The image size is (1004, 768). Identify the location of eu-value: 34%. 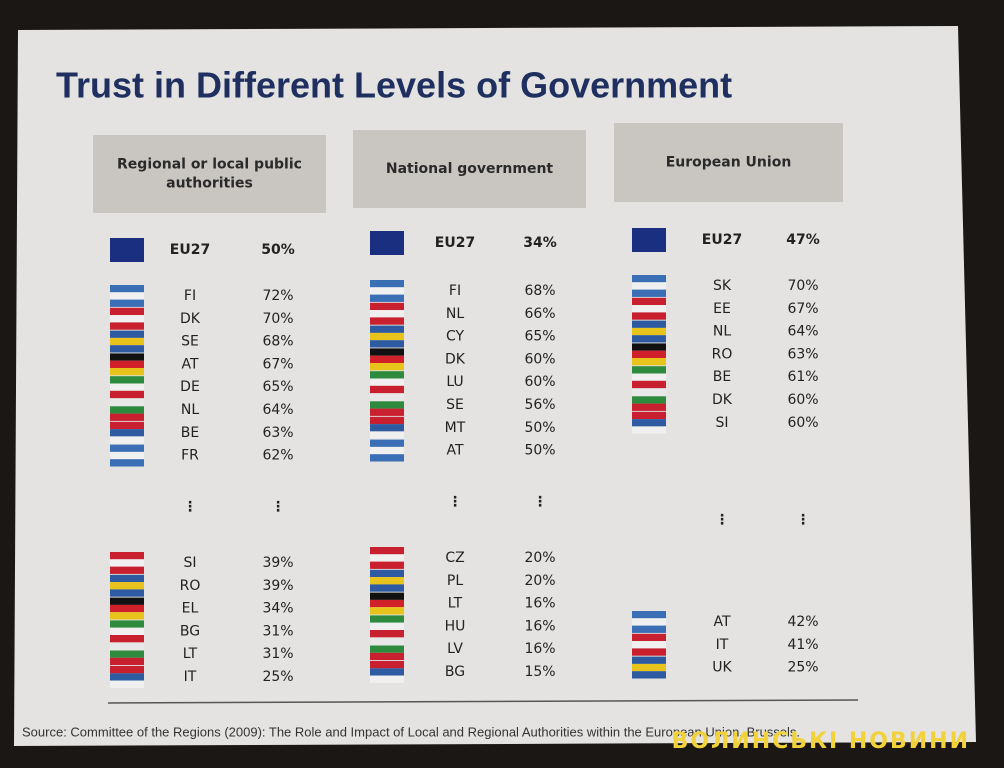
(540, 243).